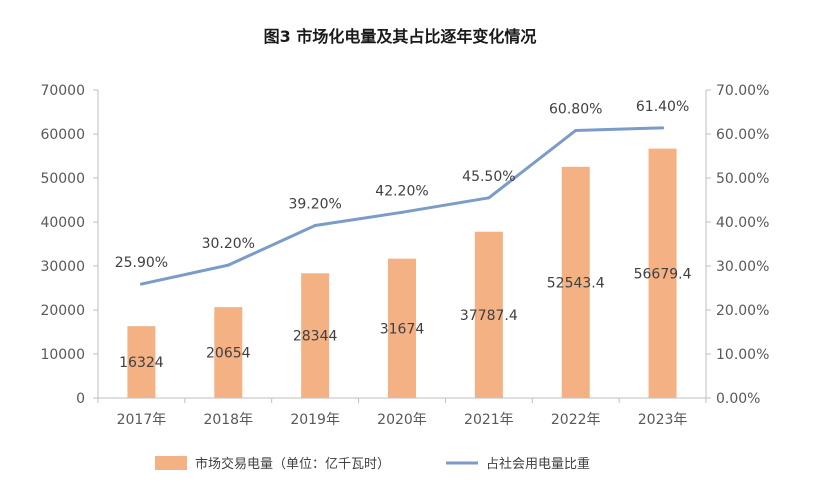  I want to click on bar-data-label: 20654, so click(228, 354).